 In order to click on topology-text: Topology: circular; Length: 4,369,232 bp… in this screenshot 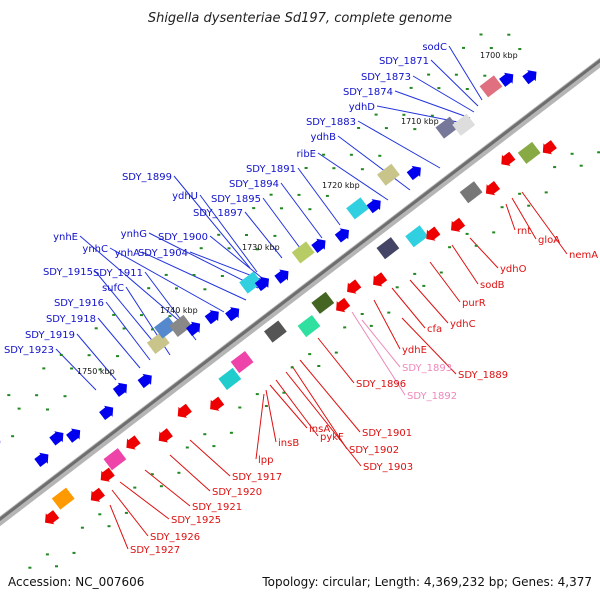, I will do `click(426, 582)`.